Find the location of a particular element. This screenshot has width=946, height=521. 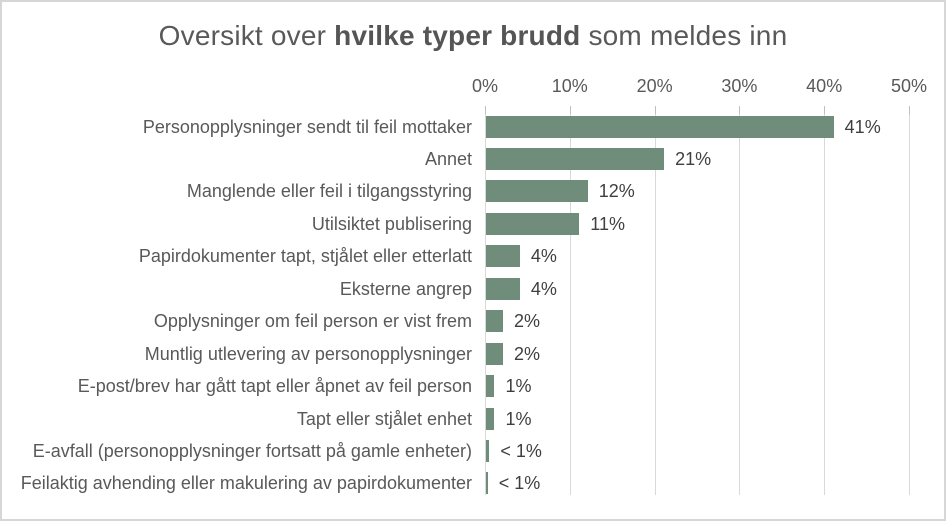

value-label: 12% is located at coordinates (616, 191).